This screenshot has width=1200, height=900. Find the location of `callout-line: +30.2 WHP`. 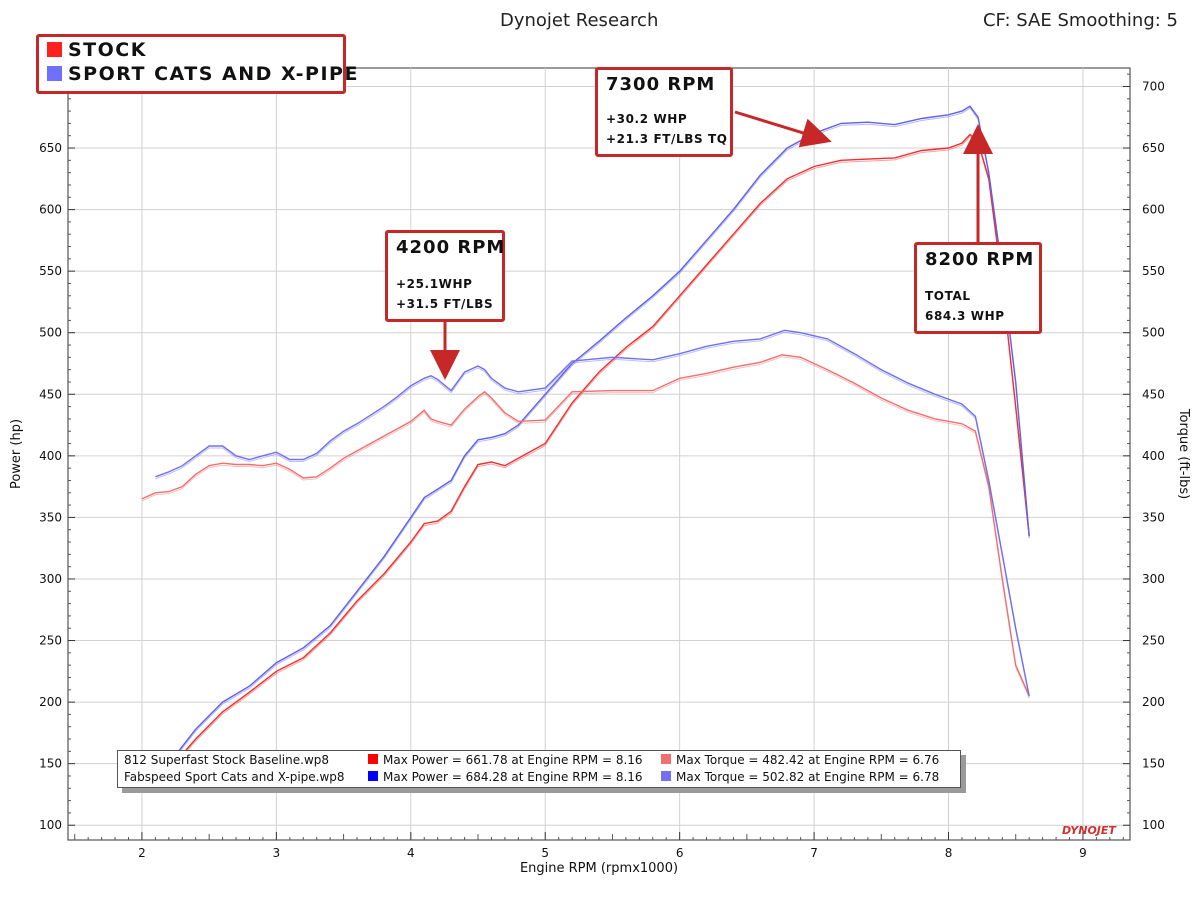

callout-line: +30.2 WHP is located at coordinates (647, 119).